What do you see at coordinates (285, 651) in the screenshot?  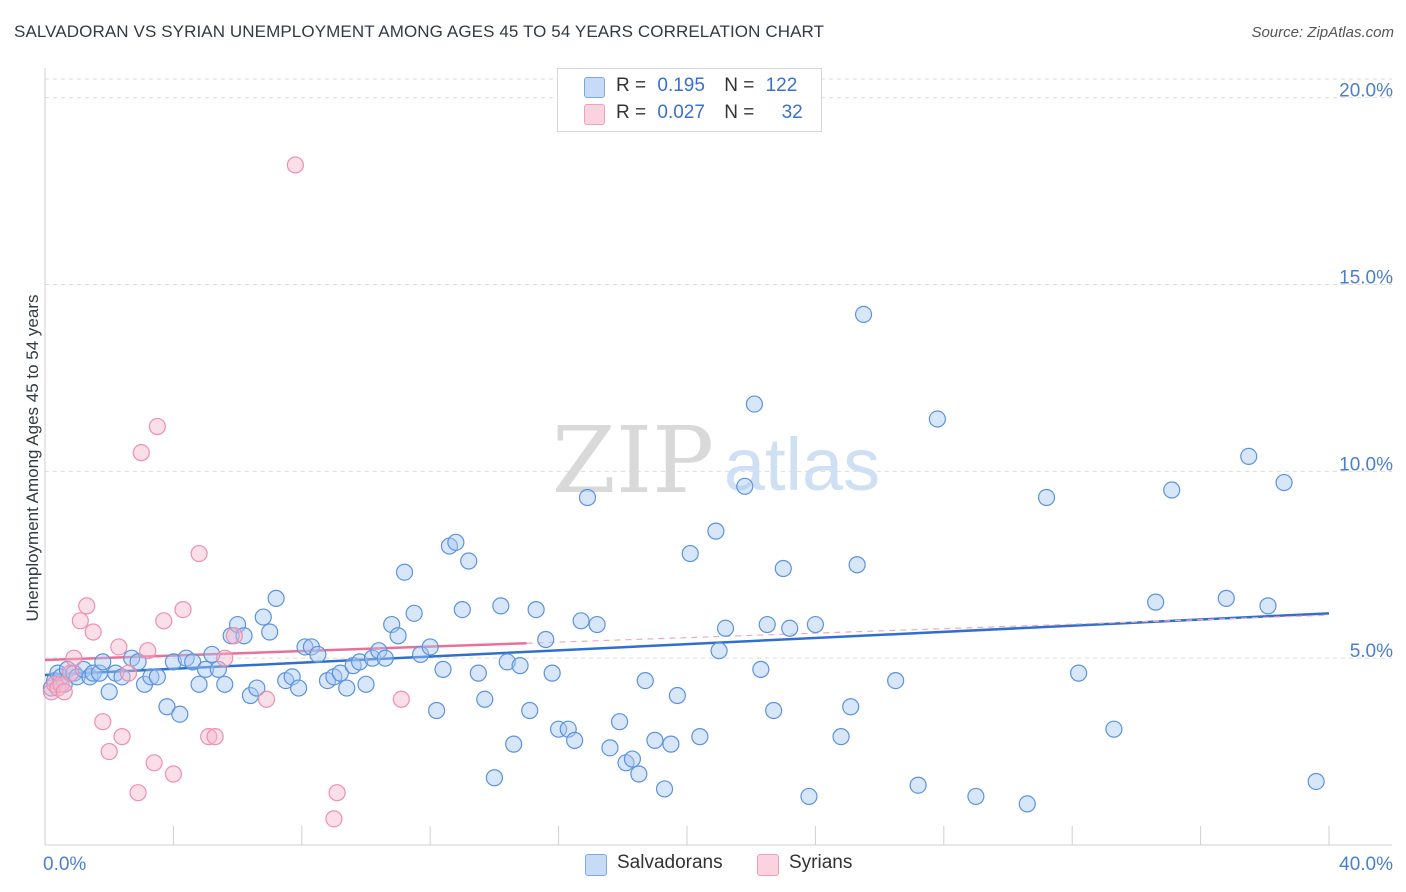 I see `syrian-trend-line` at bounding box center [285, 651].